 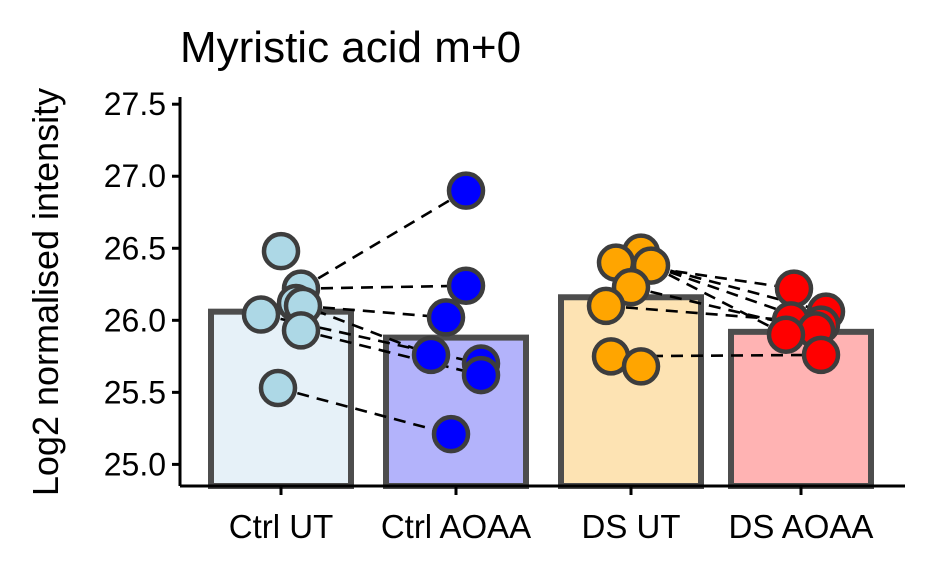 I want to click on y-tick-label-1: 25.5, so click(x=135, y=392).